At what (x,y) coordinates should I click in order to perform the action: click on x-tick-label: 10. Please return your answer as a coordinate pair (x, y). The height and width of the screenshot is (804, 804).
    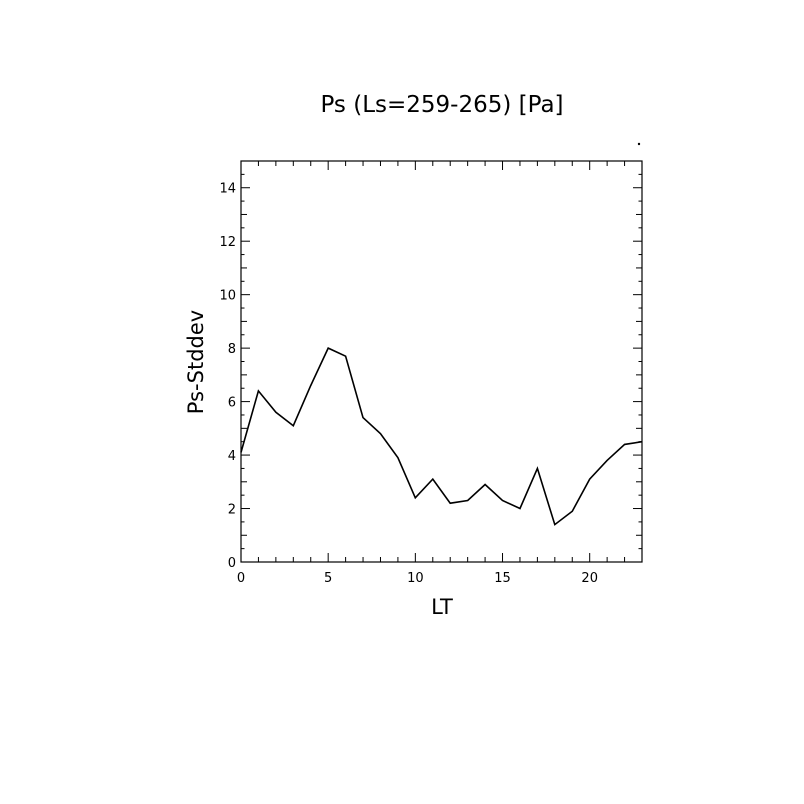
    Looking at the image, I should click on (415, 578).